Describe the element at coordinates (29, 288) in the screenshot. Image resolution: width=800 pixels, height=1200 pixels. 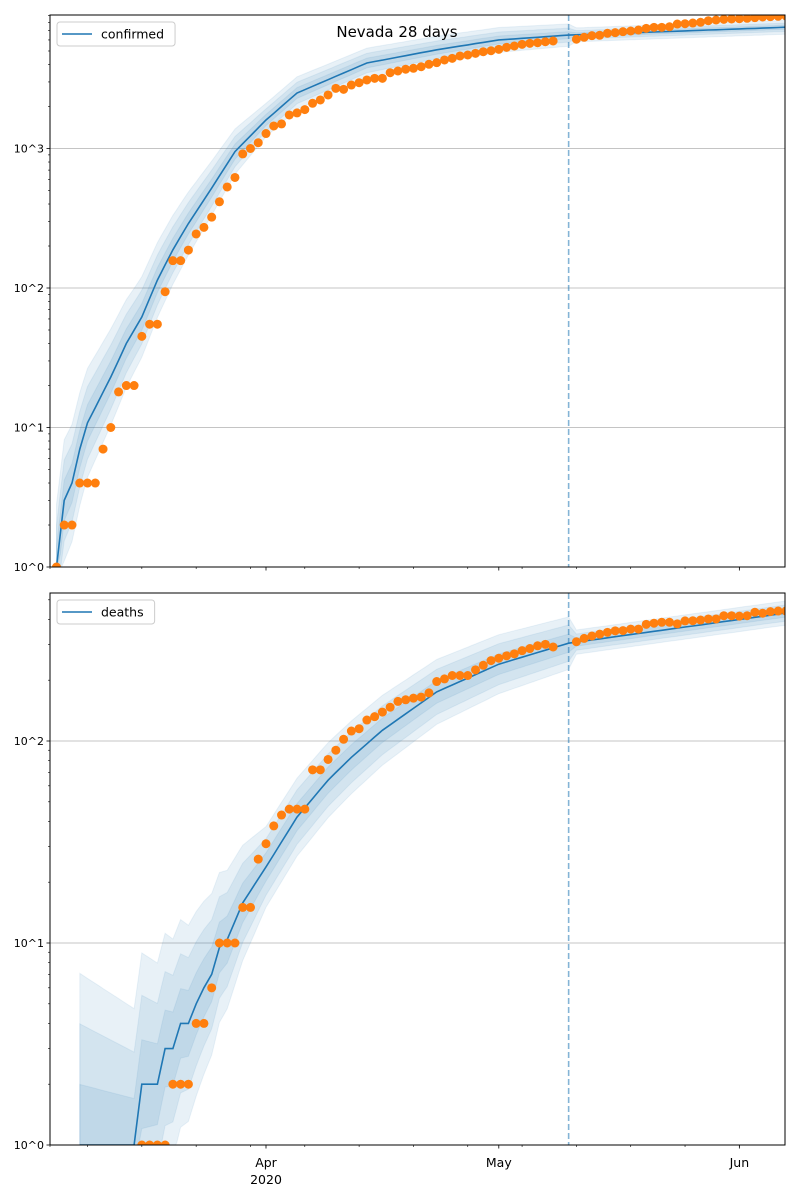
I see `y-tick-label: 10^2` at that location.